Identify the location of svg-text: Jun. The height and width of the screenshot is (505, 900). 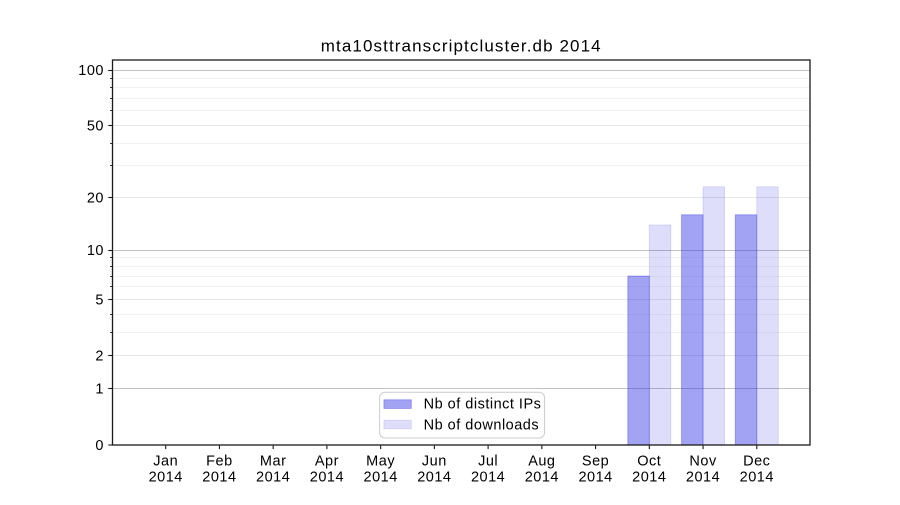
(434, 462).